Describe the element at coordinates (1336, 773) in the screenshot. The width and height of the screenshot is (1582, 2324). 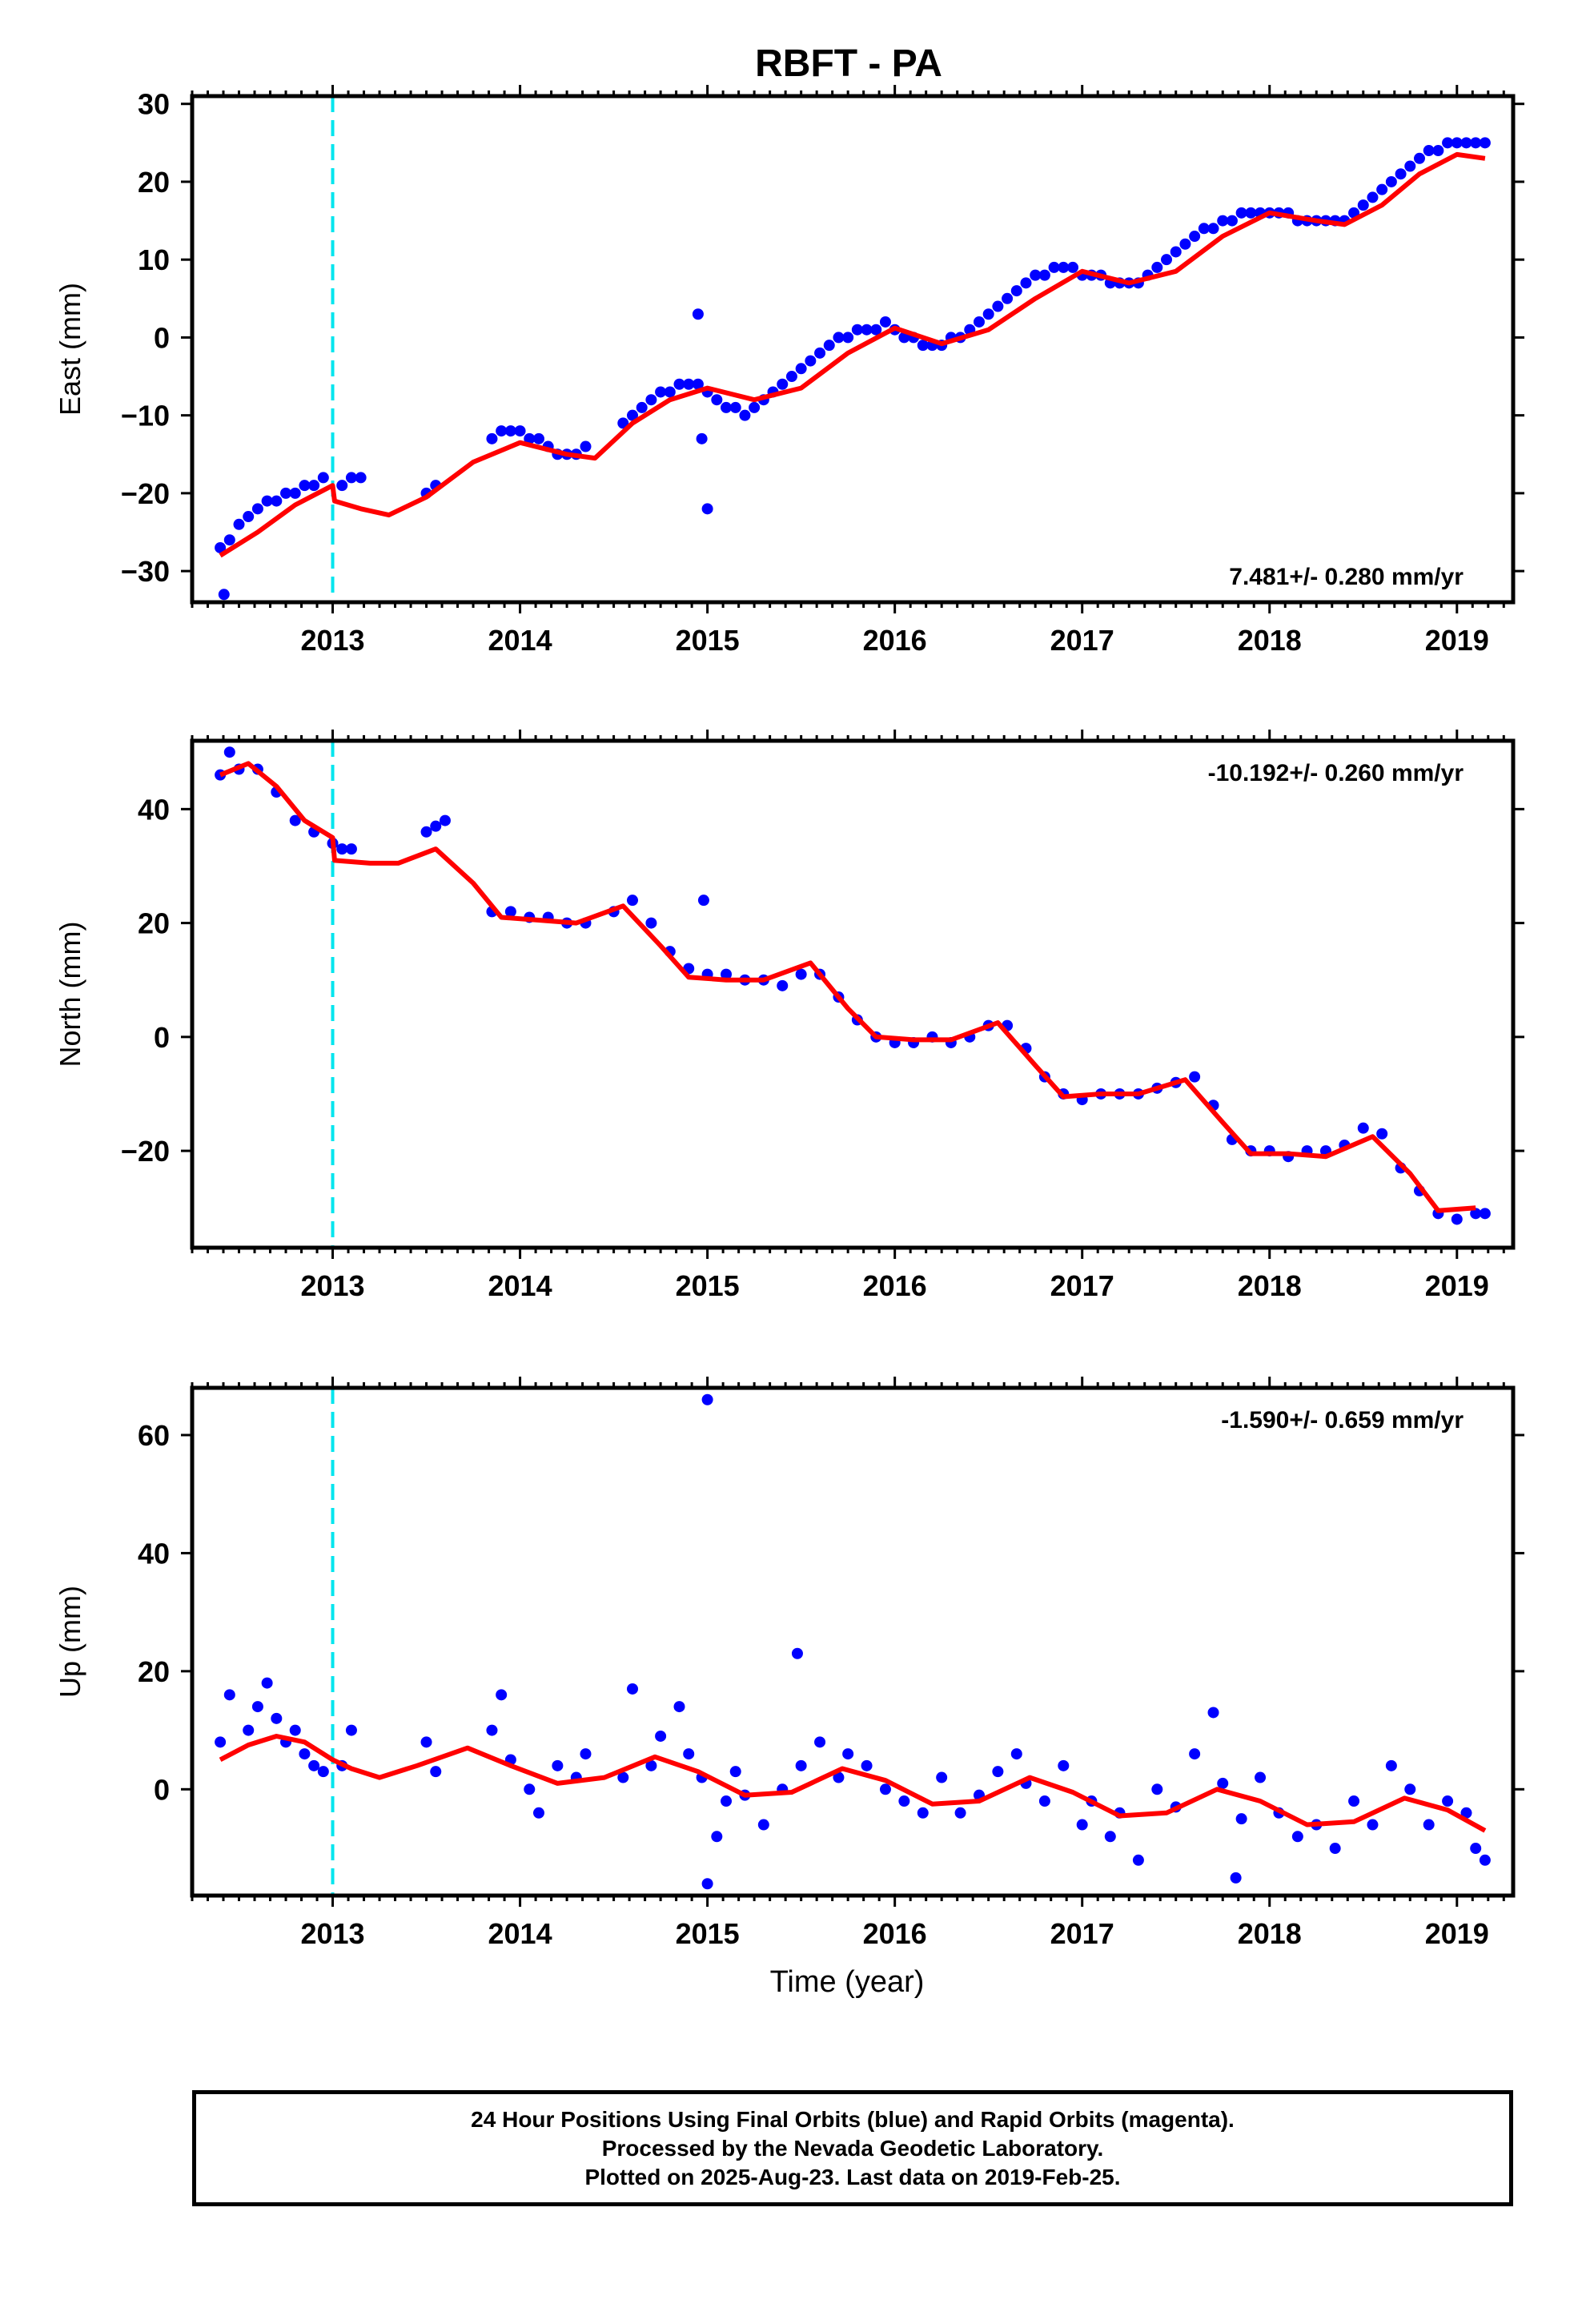
I see `north-rate-label: -10.192+/- 0.260 mm/yr` at that location.